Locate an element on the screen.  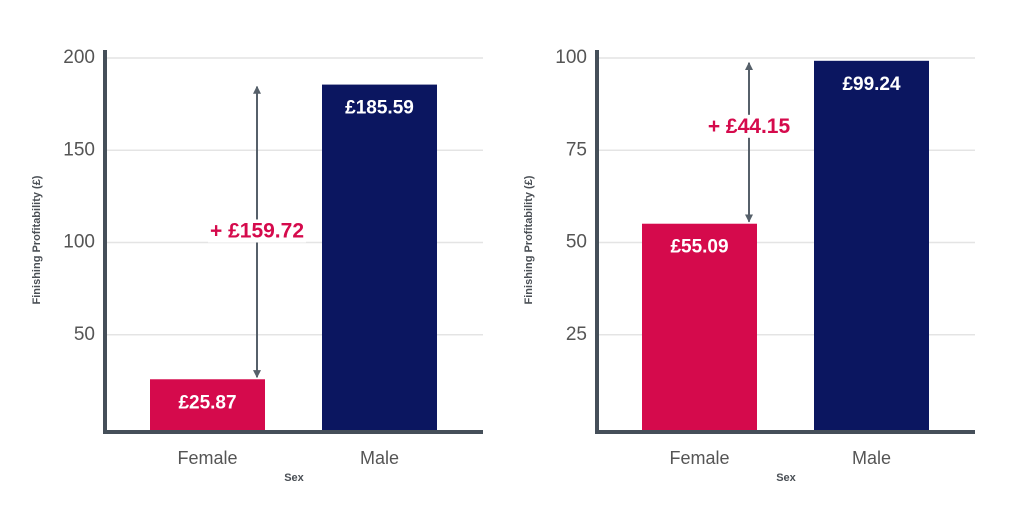
annotation: + £159.72 is located at coordinates (257, 230).